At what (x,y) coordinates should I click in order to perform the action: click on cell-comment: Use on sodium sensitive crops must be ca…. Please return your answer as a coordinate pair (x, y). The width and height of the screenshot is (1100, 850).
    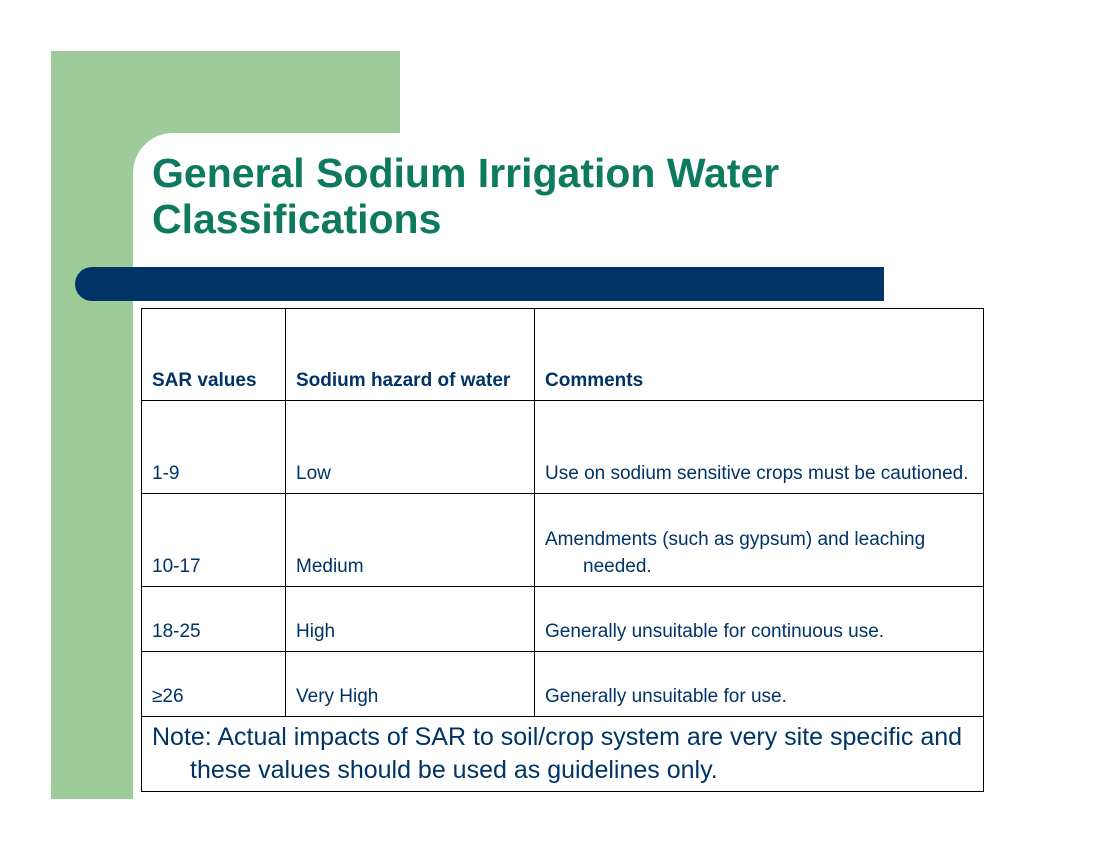
    Looking at the image, I should click on (759, 447).